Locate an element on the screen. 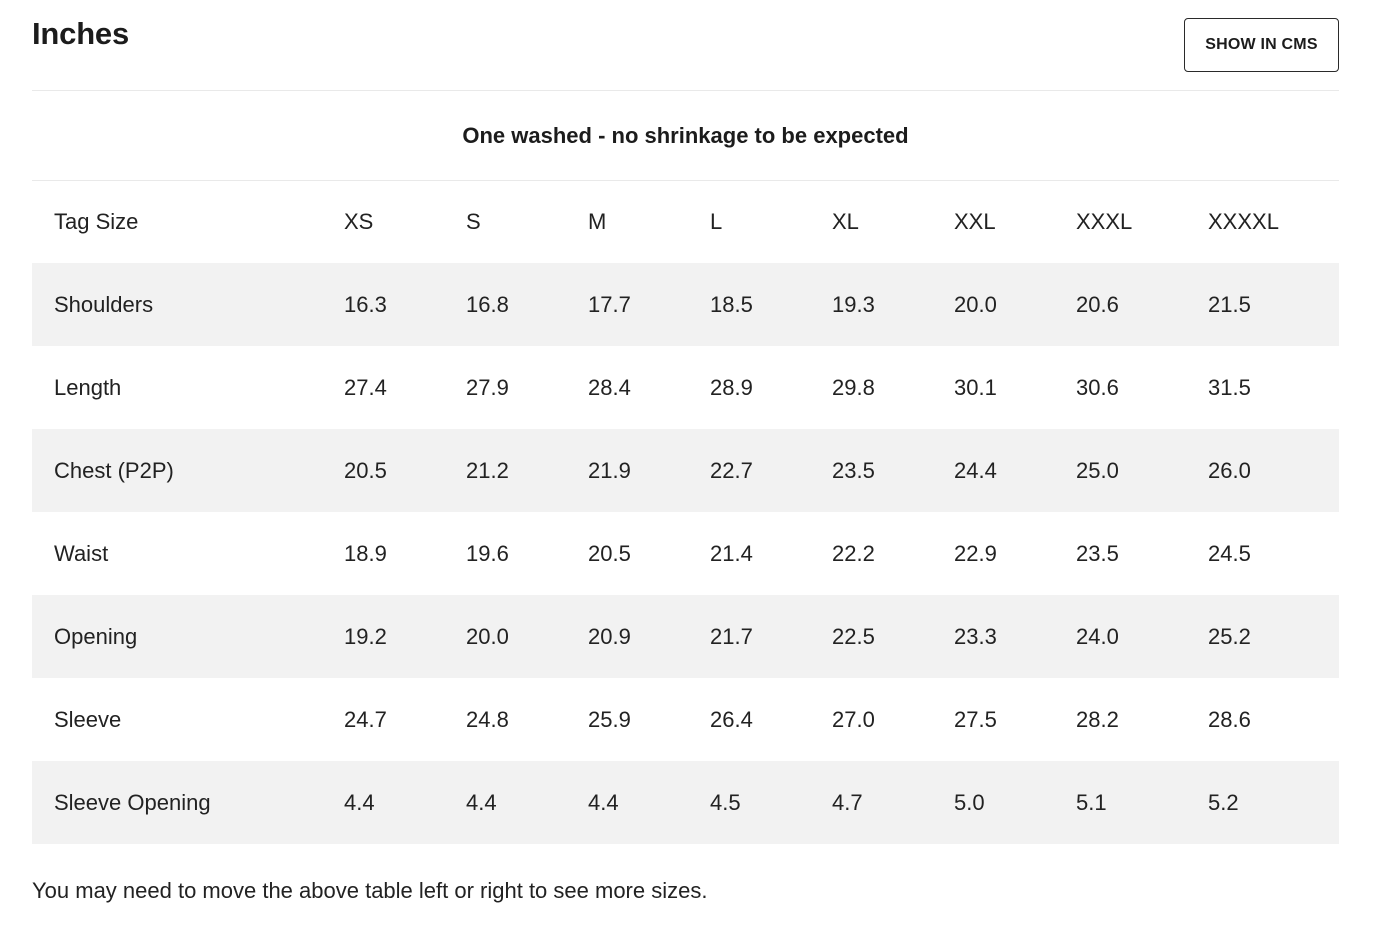 The image size is (1378, 942). table-cell: 22.5 is located at coordinates (853, 636).